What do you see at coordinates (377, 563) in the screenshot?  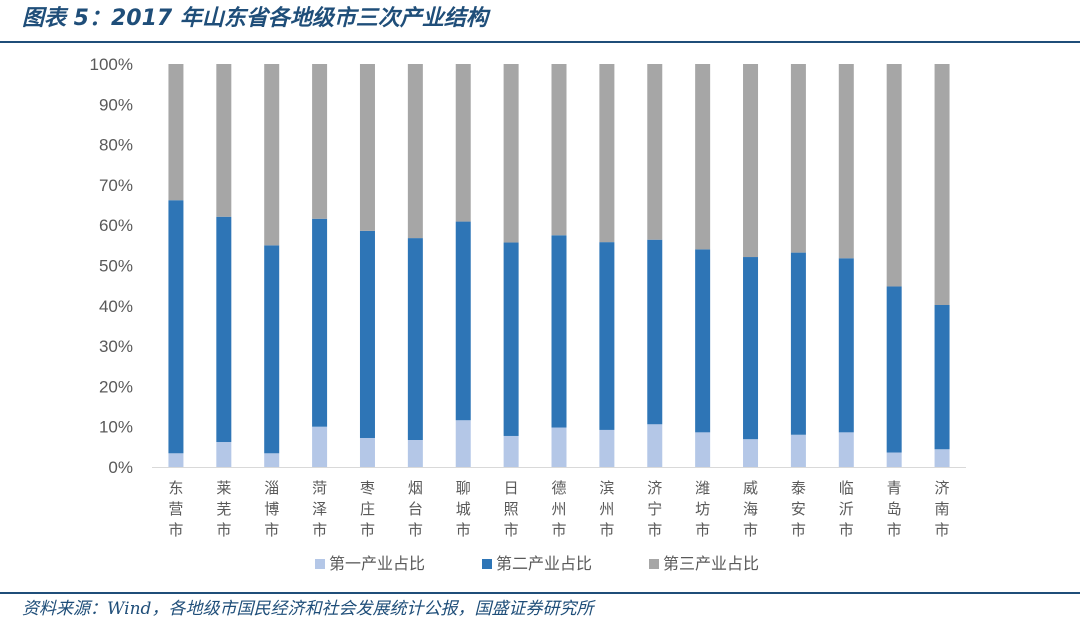 I see `legend-label-series-1: 第一产业占比` at bounding box center [377, 563].